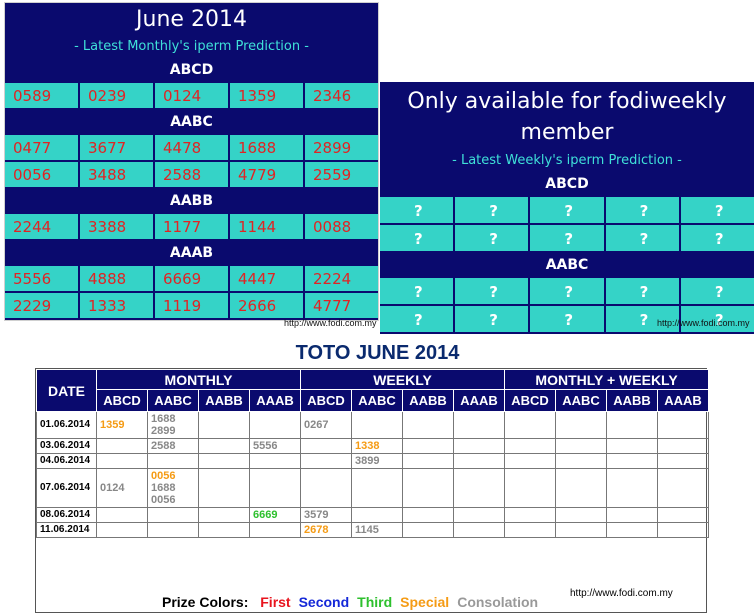 This screenshot has width=755, height=615. What do you see at coordinates (265, 446) in the screenshot?
I see `result-number: 5556` at bounding box center [265, 446].